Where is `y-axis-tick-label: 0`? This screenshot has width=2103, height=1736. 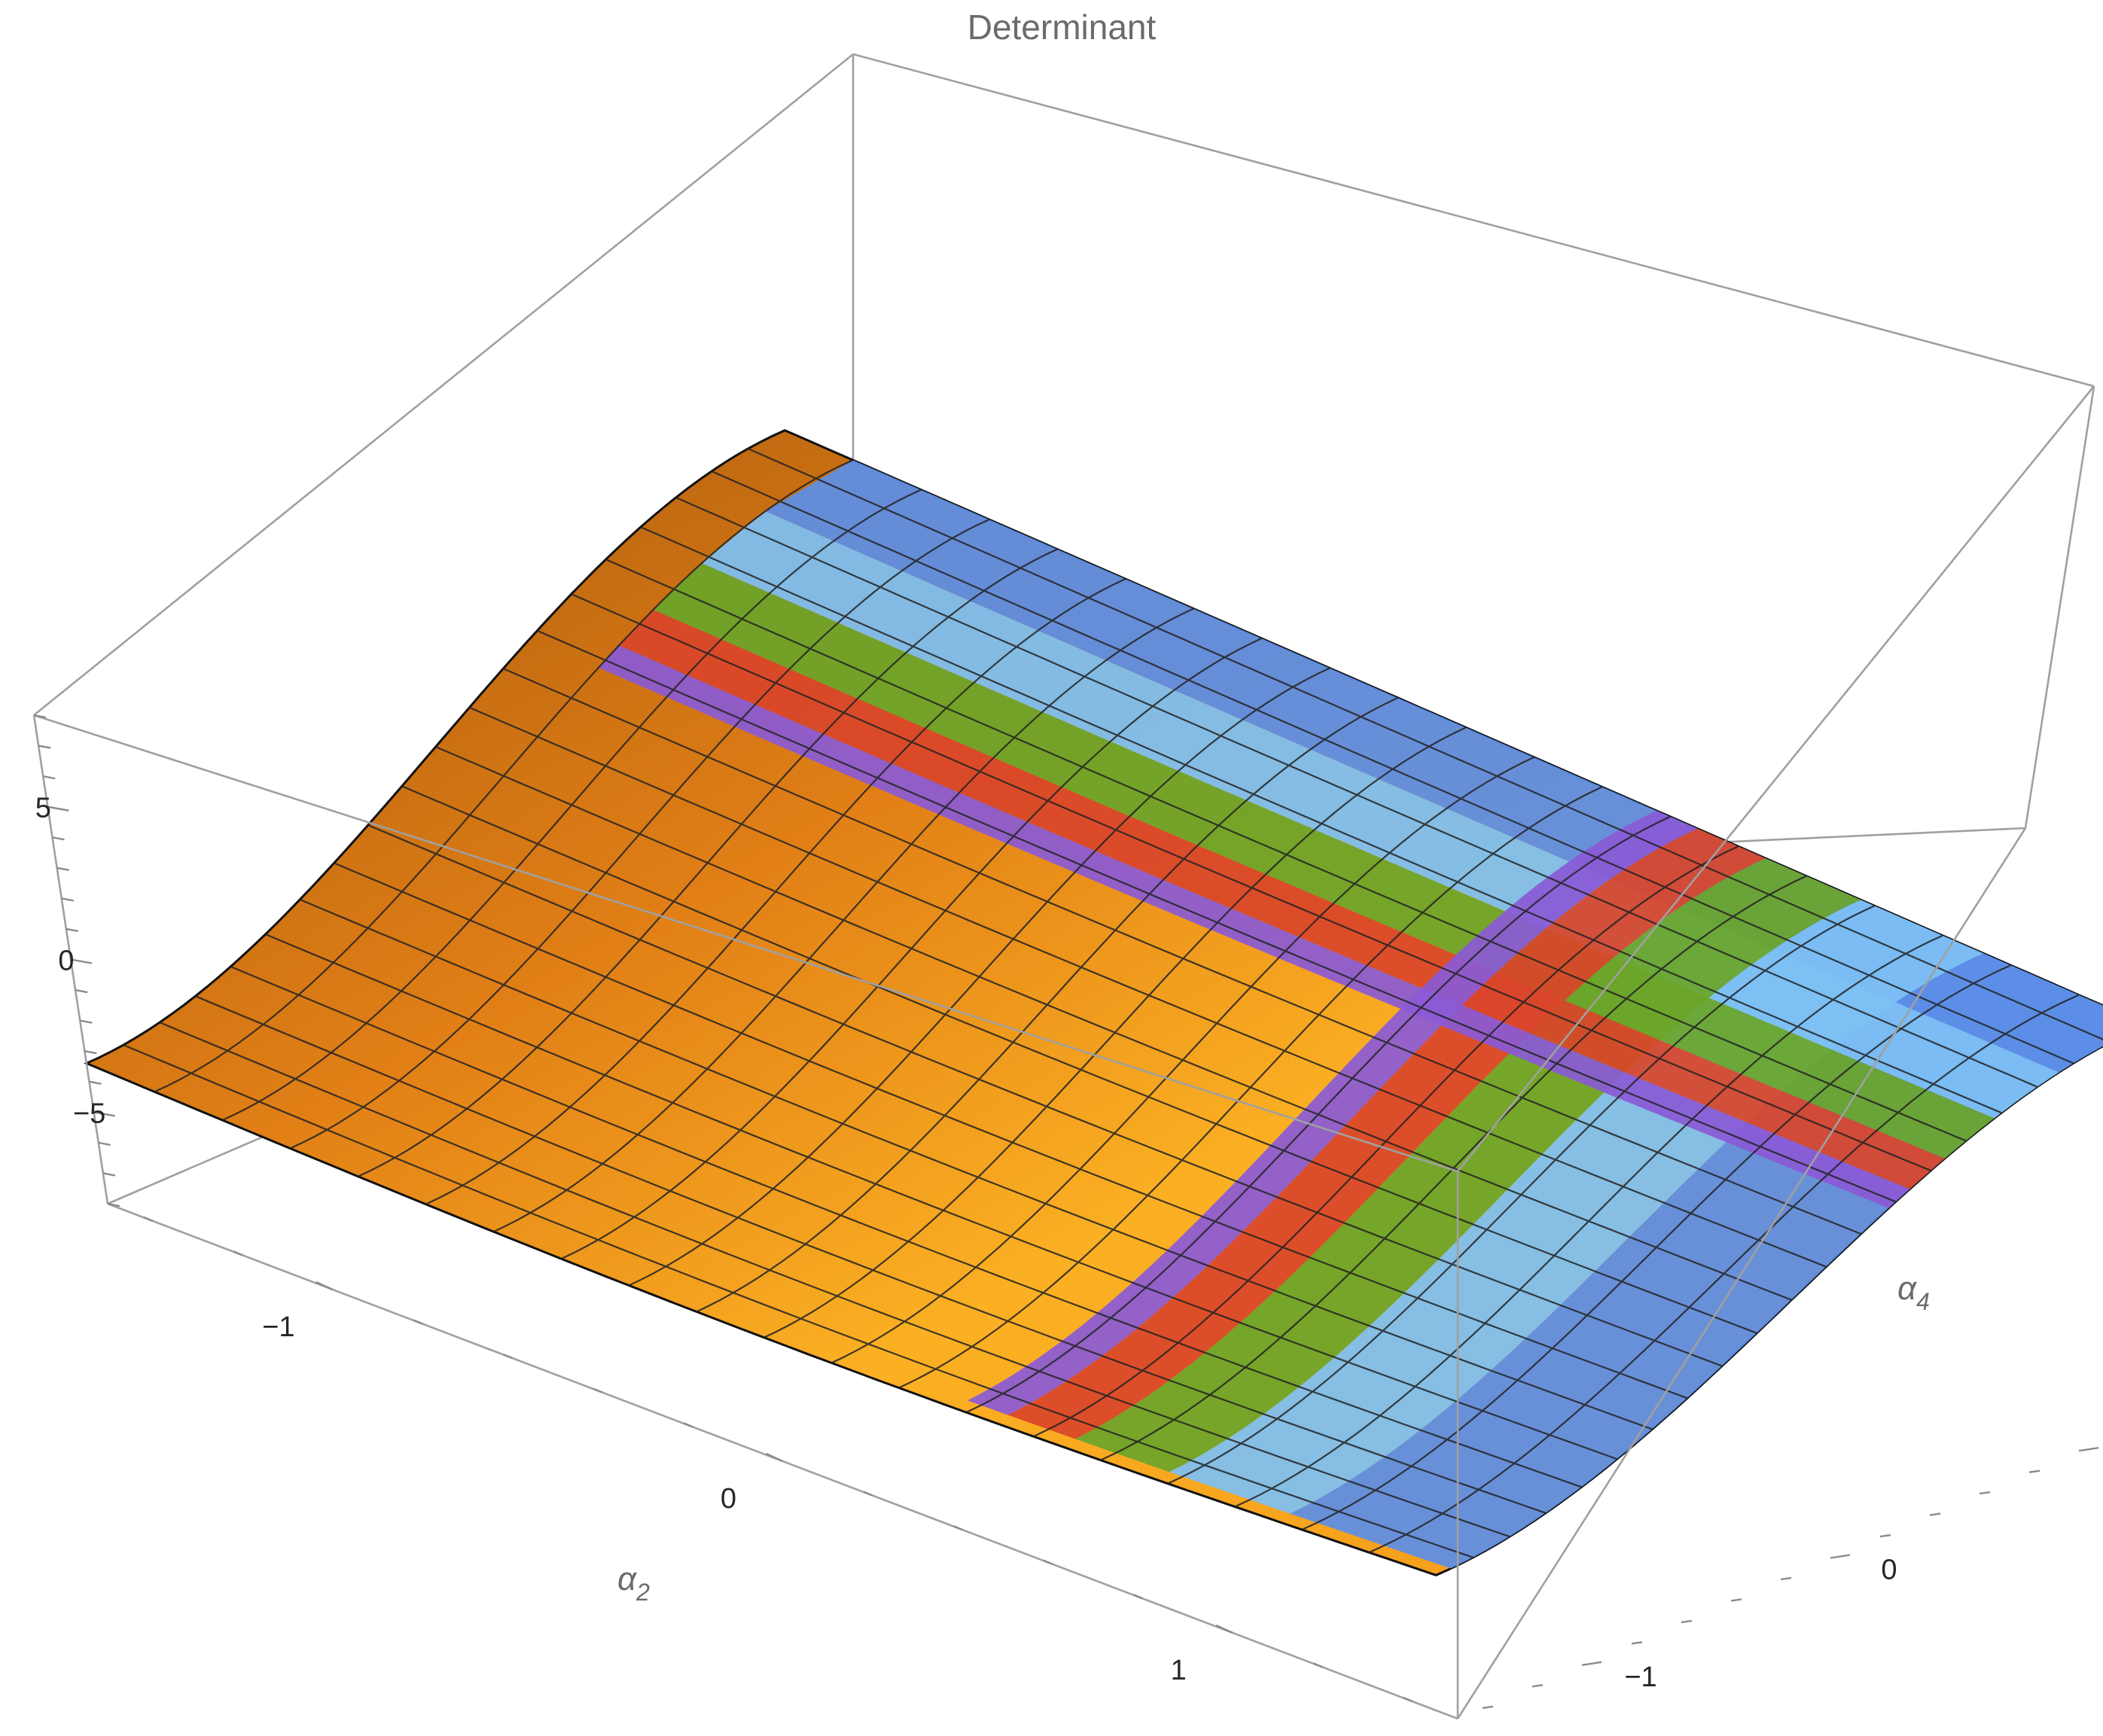 y-axis-tick-label: 0 is located at coordinates (1889, 1571).